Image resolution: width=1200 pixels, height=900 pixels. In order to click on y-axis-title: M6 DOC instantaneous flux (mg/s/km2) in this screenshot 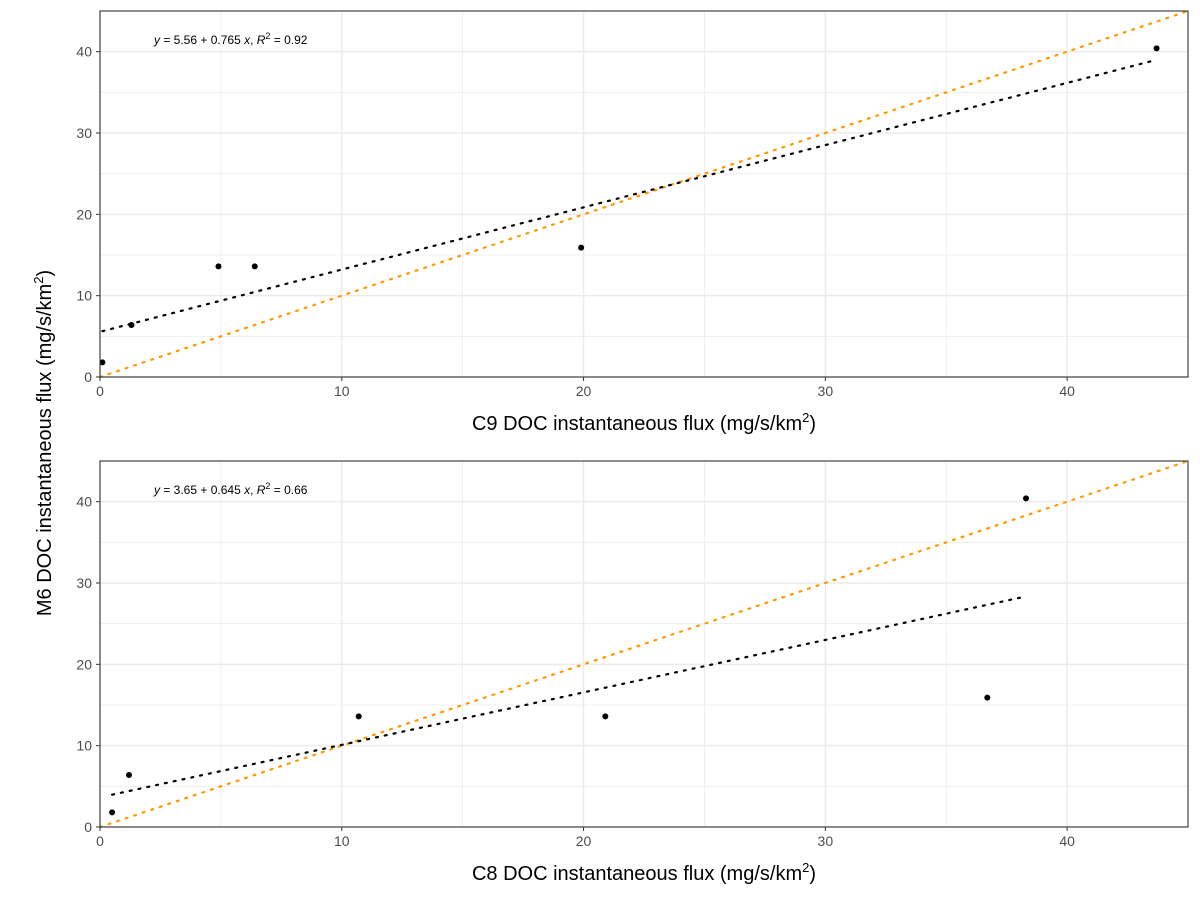, I will do `click(43, 443)`.